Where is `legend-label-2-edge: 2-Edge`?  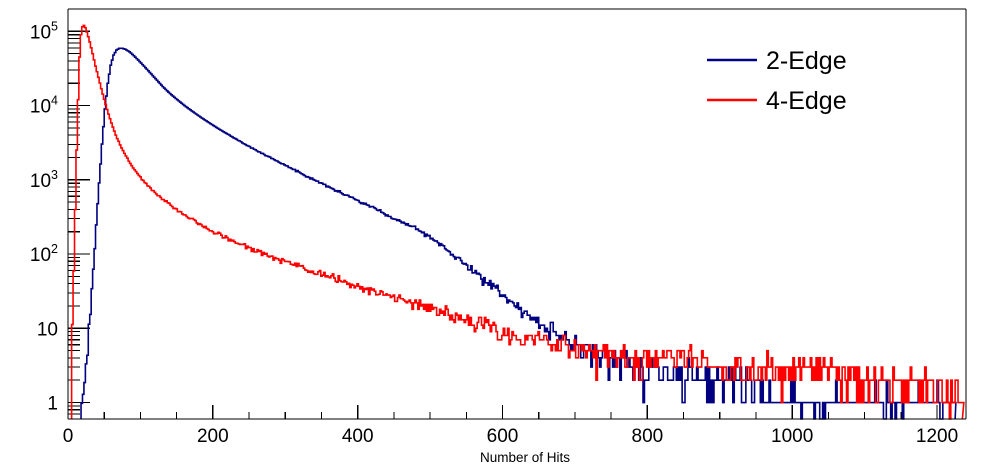 legend-label-2-edge: 2-Edge is located at coordinates (806, 61).